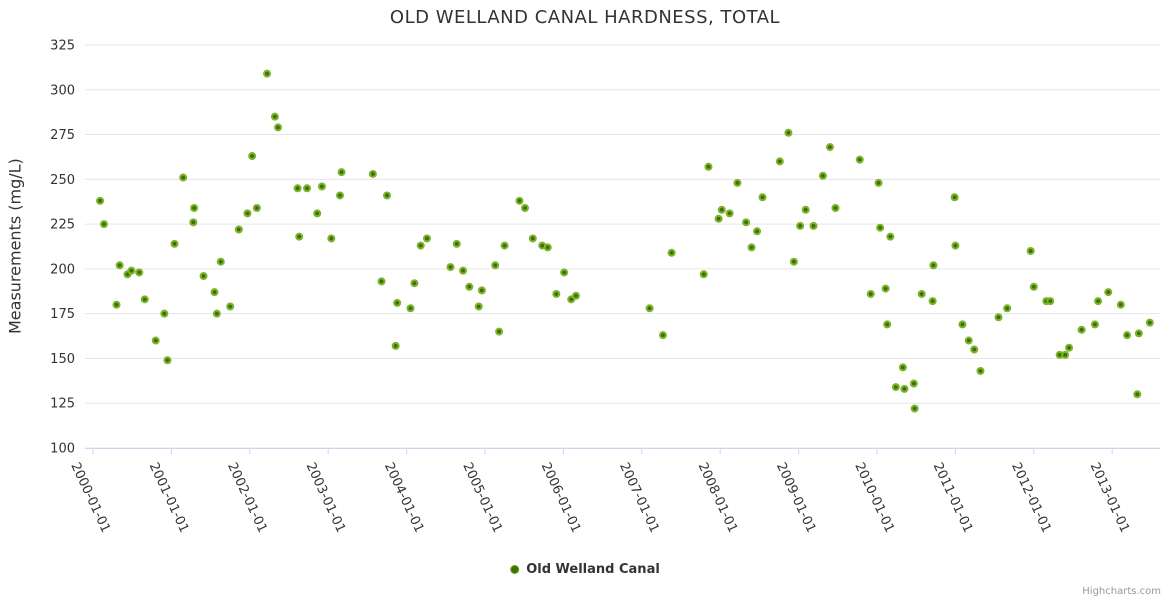 The height and width of the screenshot is (600, 1170). What do you see at coordinates (1121, 591) in the screenshot?
I see `highcharts-credits-link: Highcharts.com` at bounding box center [1121, 591].